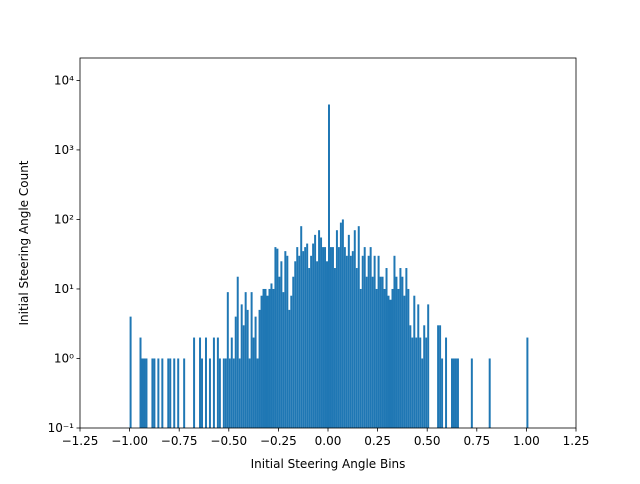  What do you see at coordinates (328, 464) in the screenshot?
I see `x-axis-label: Initial Steering Angle Bins` at bounding box center [328, 464].